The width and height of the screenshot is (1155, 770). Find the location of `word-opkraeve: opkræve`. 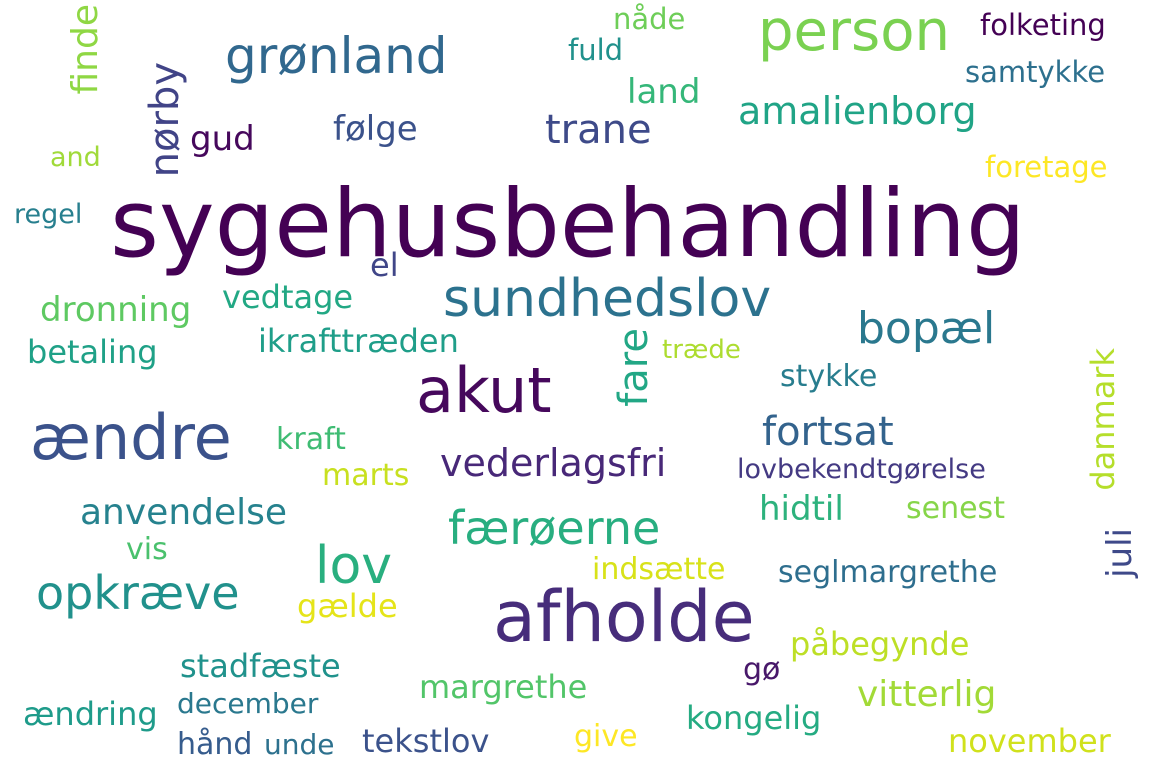

word-opkraeve: opkræve is located at coordinates (138, 593).